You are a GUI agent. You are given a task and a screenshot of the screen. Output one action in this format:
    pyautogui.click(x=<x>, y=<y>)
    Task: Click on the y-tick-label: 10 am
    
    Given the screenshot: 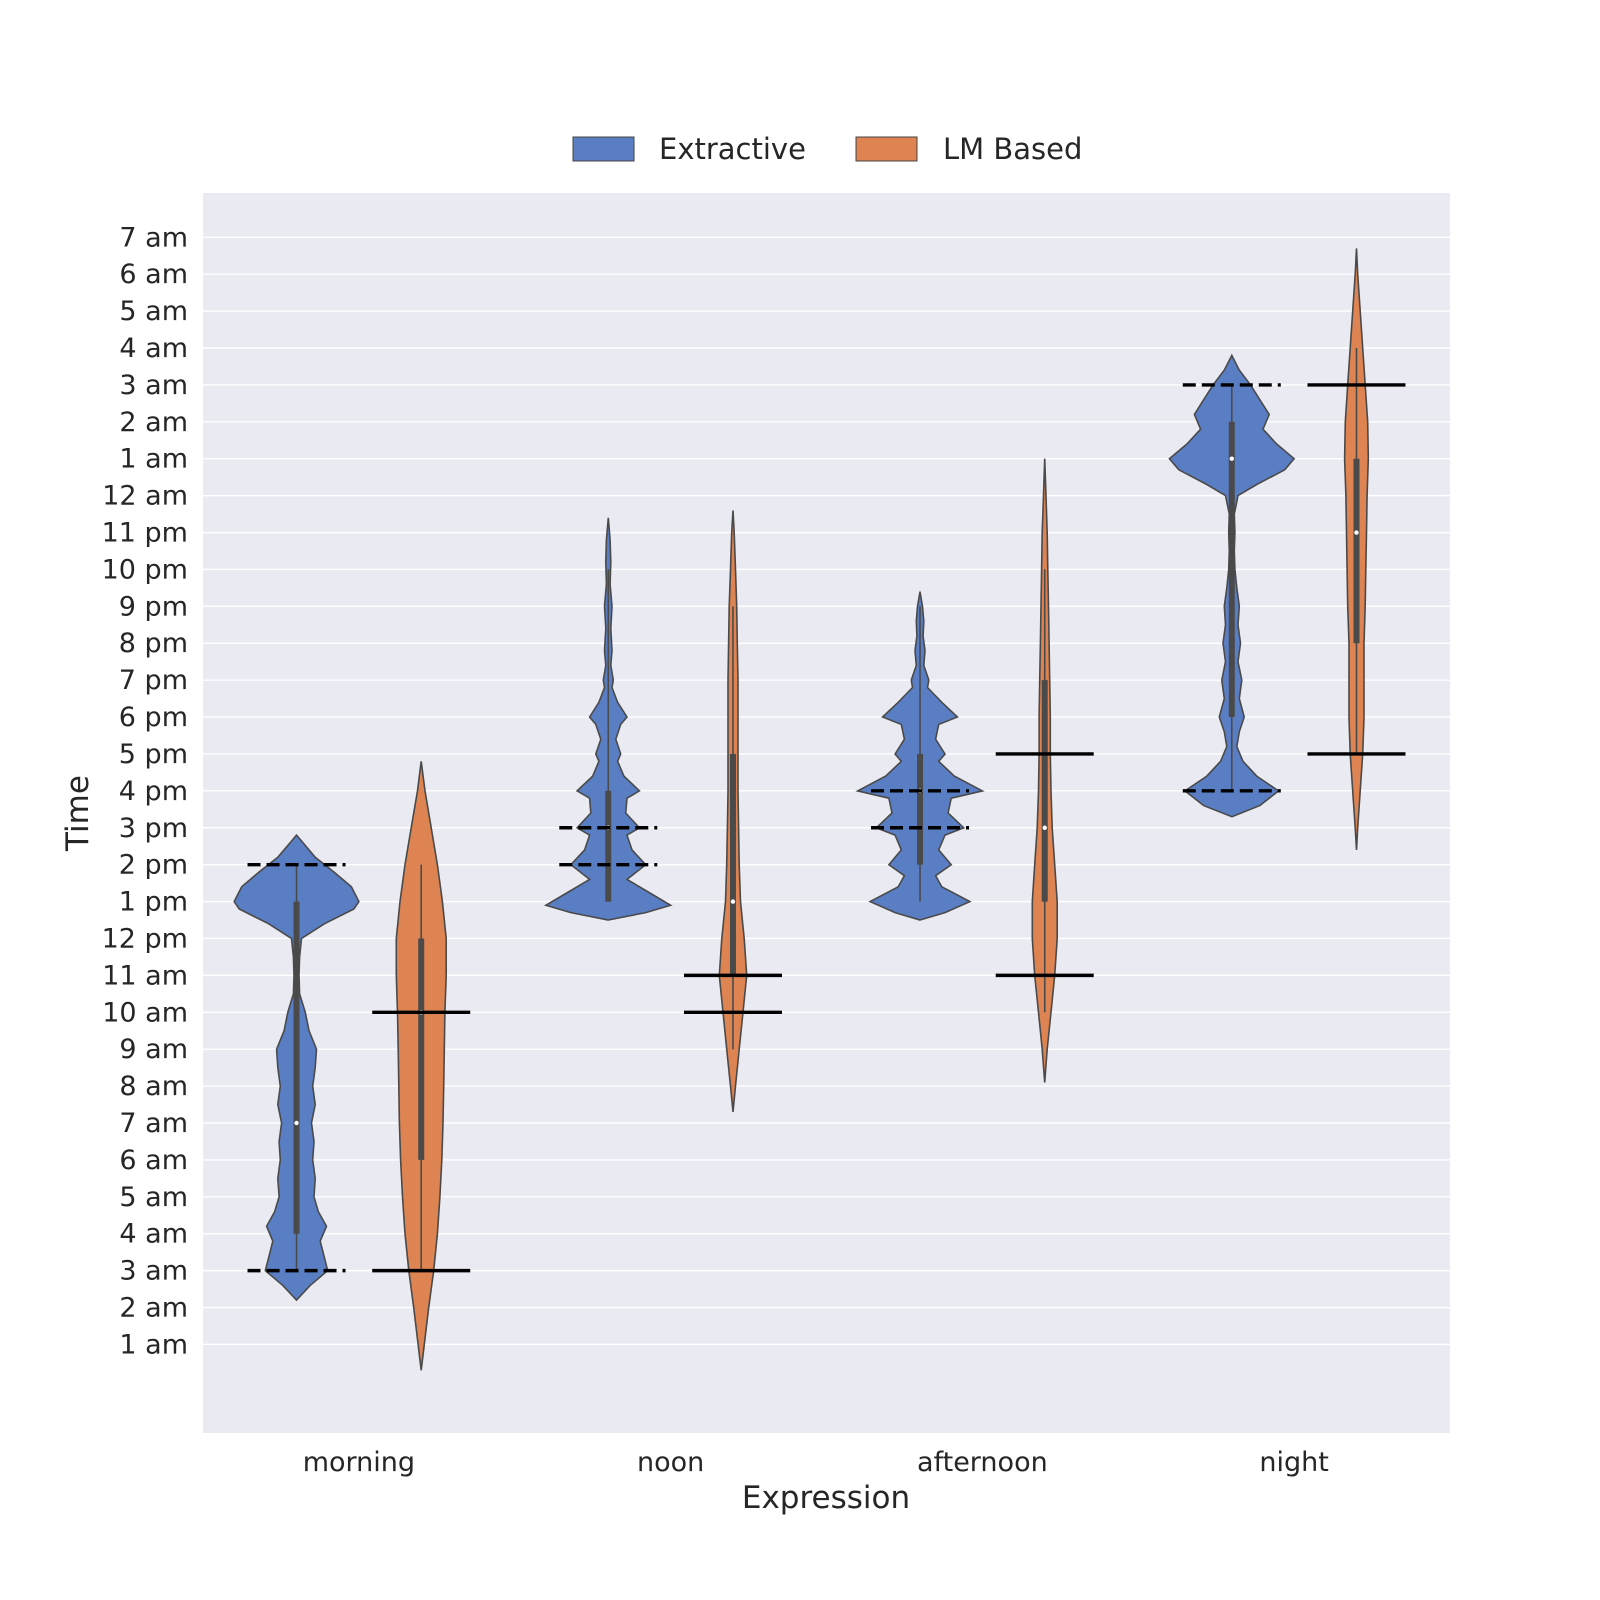 What is the action you would take?
    pyautogui.click(x=145, y=1012)
    